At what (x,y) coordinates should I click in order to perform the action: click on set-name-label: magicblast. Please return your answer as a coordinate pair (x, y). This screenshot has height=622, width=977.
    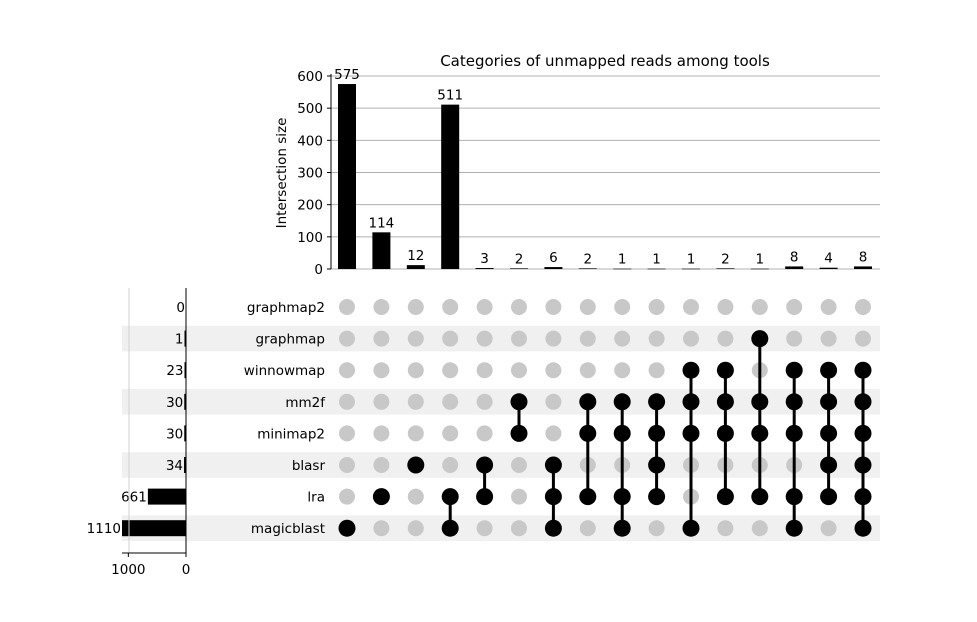
    Looking at the image, I should click on (288, 529).